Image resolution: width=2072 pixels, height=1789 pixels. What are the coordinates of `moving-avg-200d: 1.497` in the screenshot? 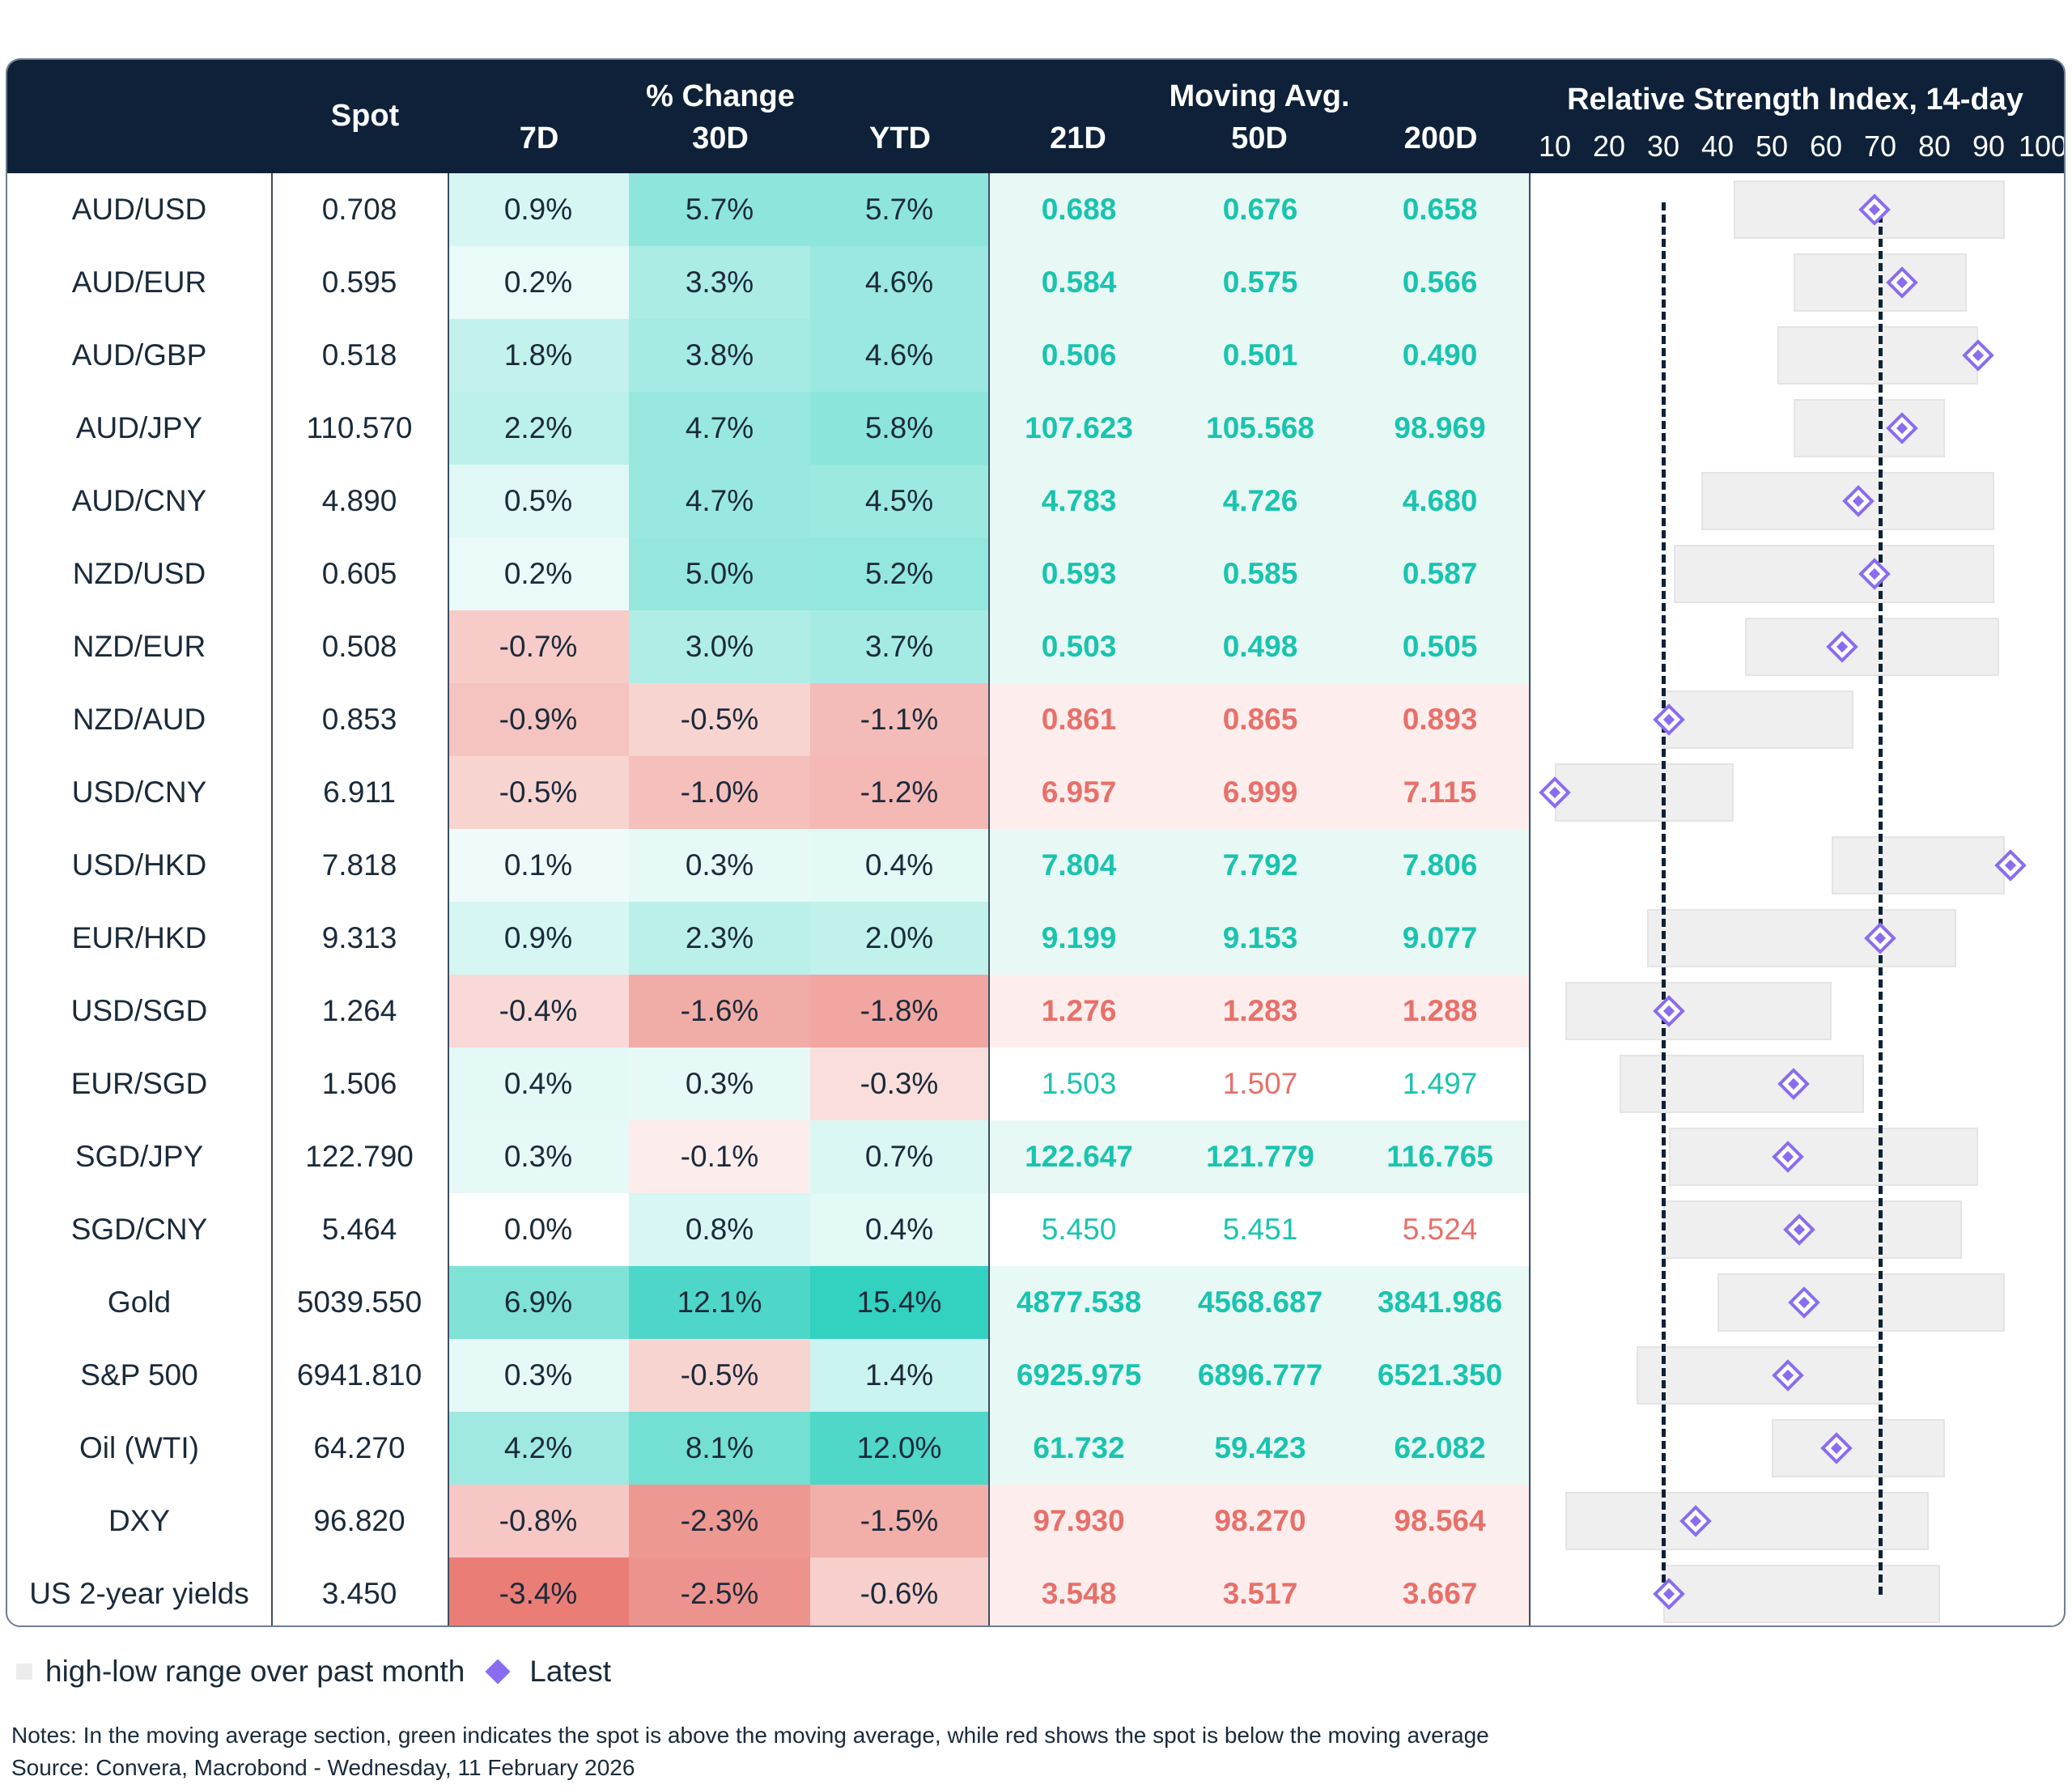 It's located at (1440, 1083).